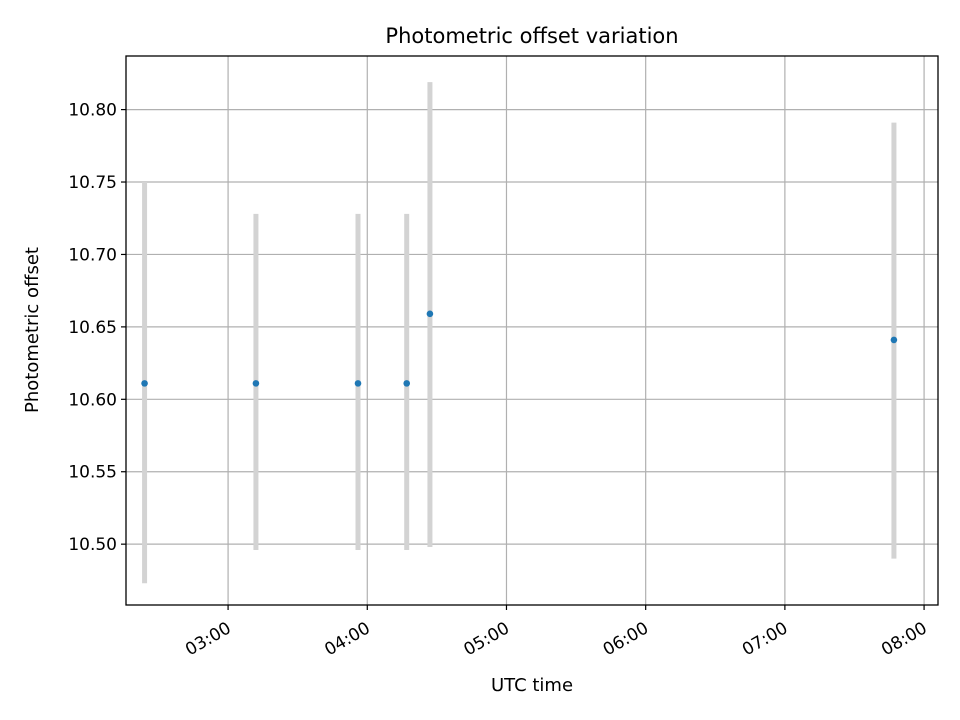 This screenshot has height=720, width=960. Describe the element at coordinates (92, 545) in the screenshot. I see `y-tick-label: 10.50` at that location.